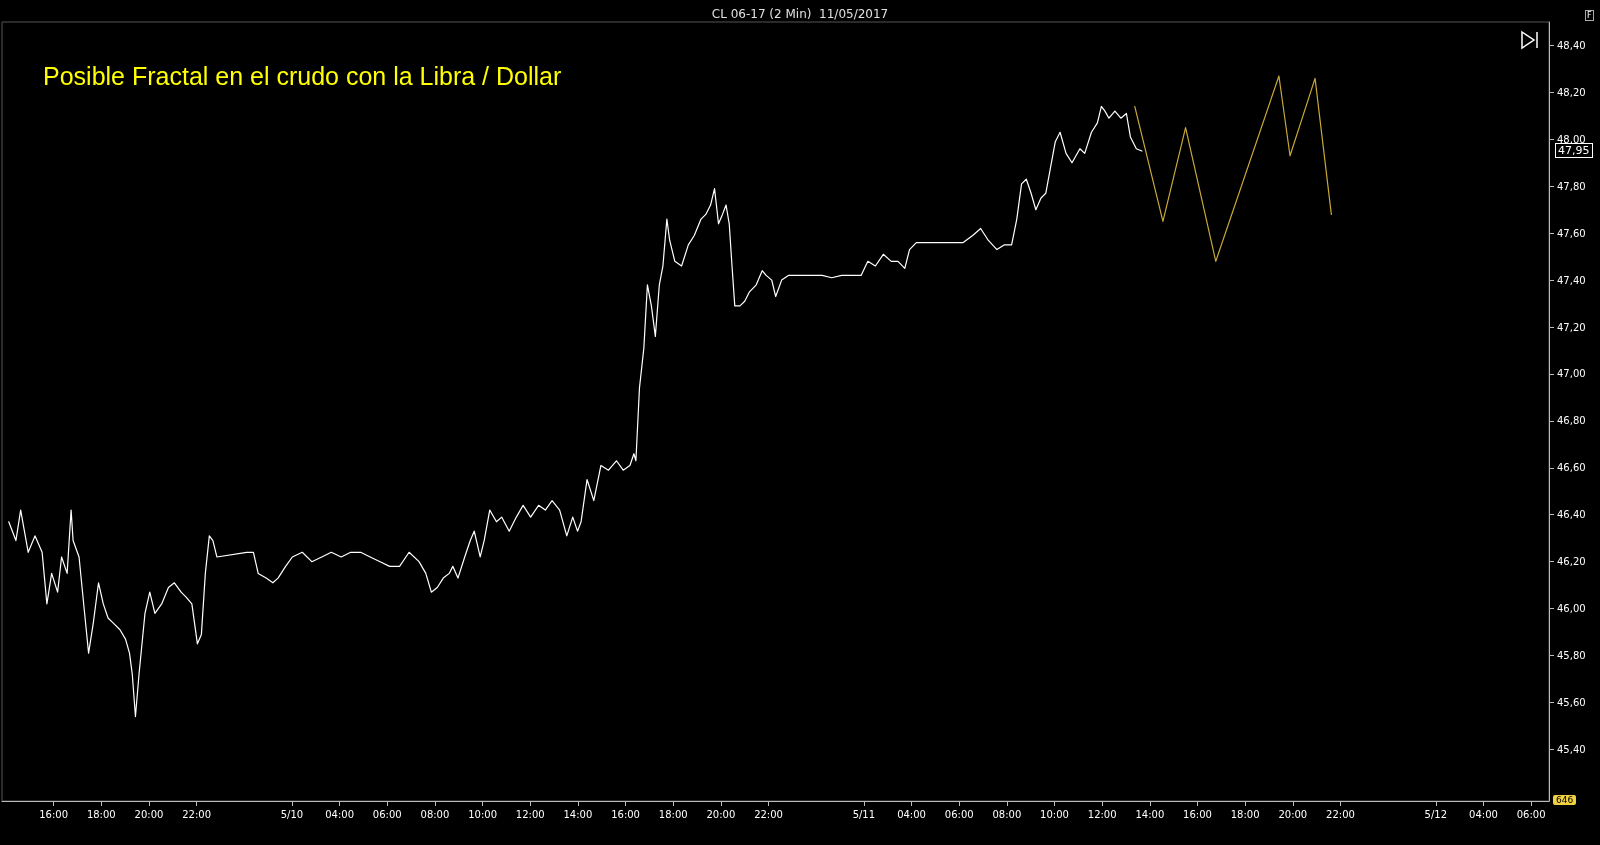 This screenshot has width=1600, height=845. I want to click on chart-title: CL 06-17 (2 Min) 11/05/2017, so click(800, 14).